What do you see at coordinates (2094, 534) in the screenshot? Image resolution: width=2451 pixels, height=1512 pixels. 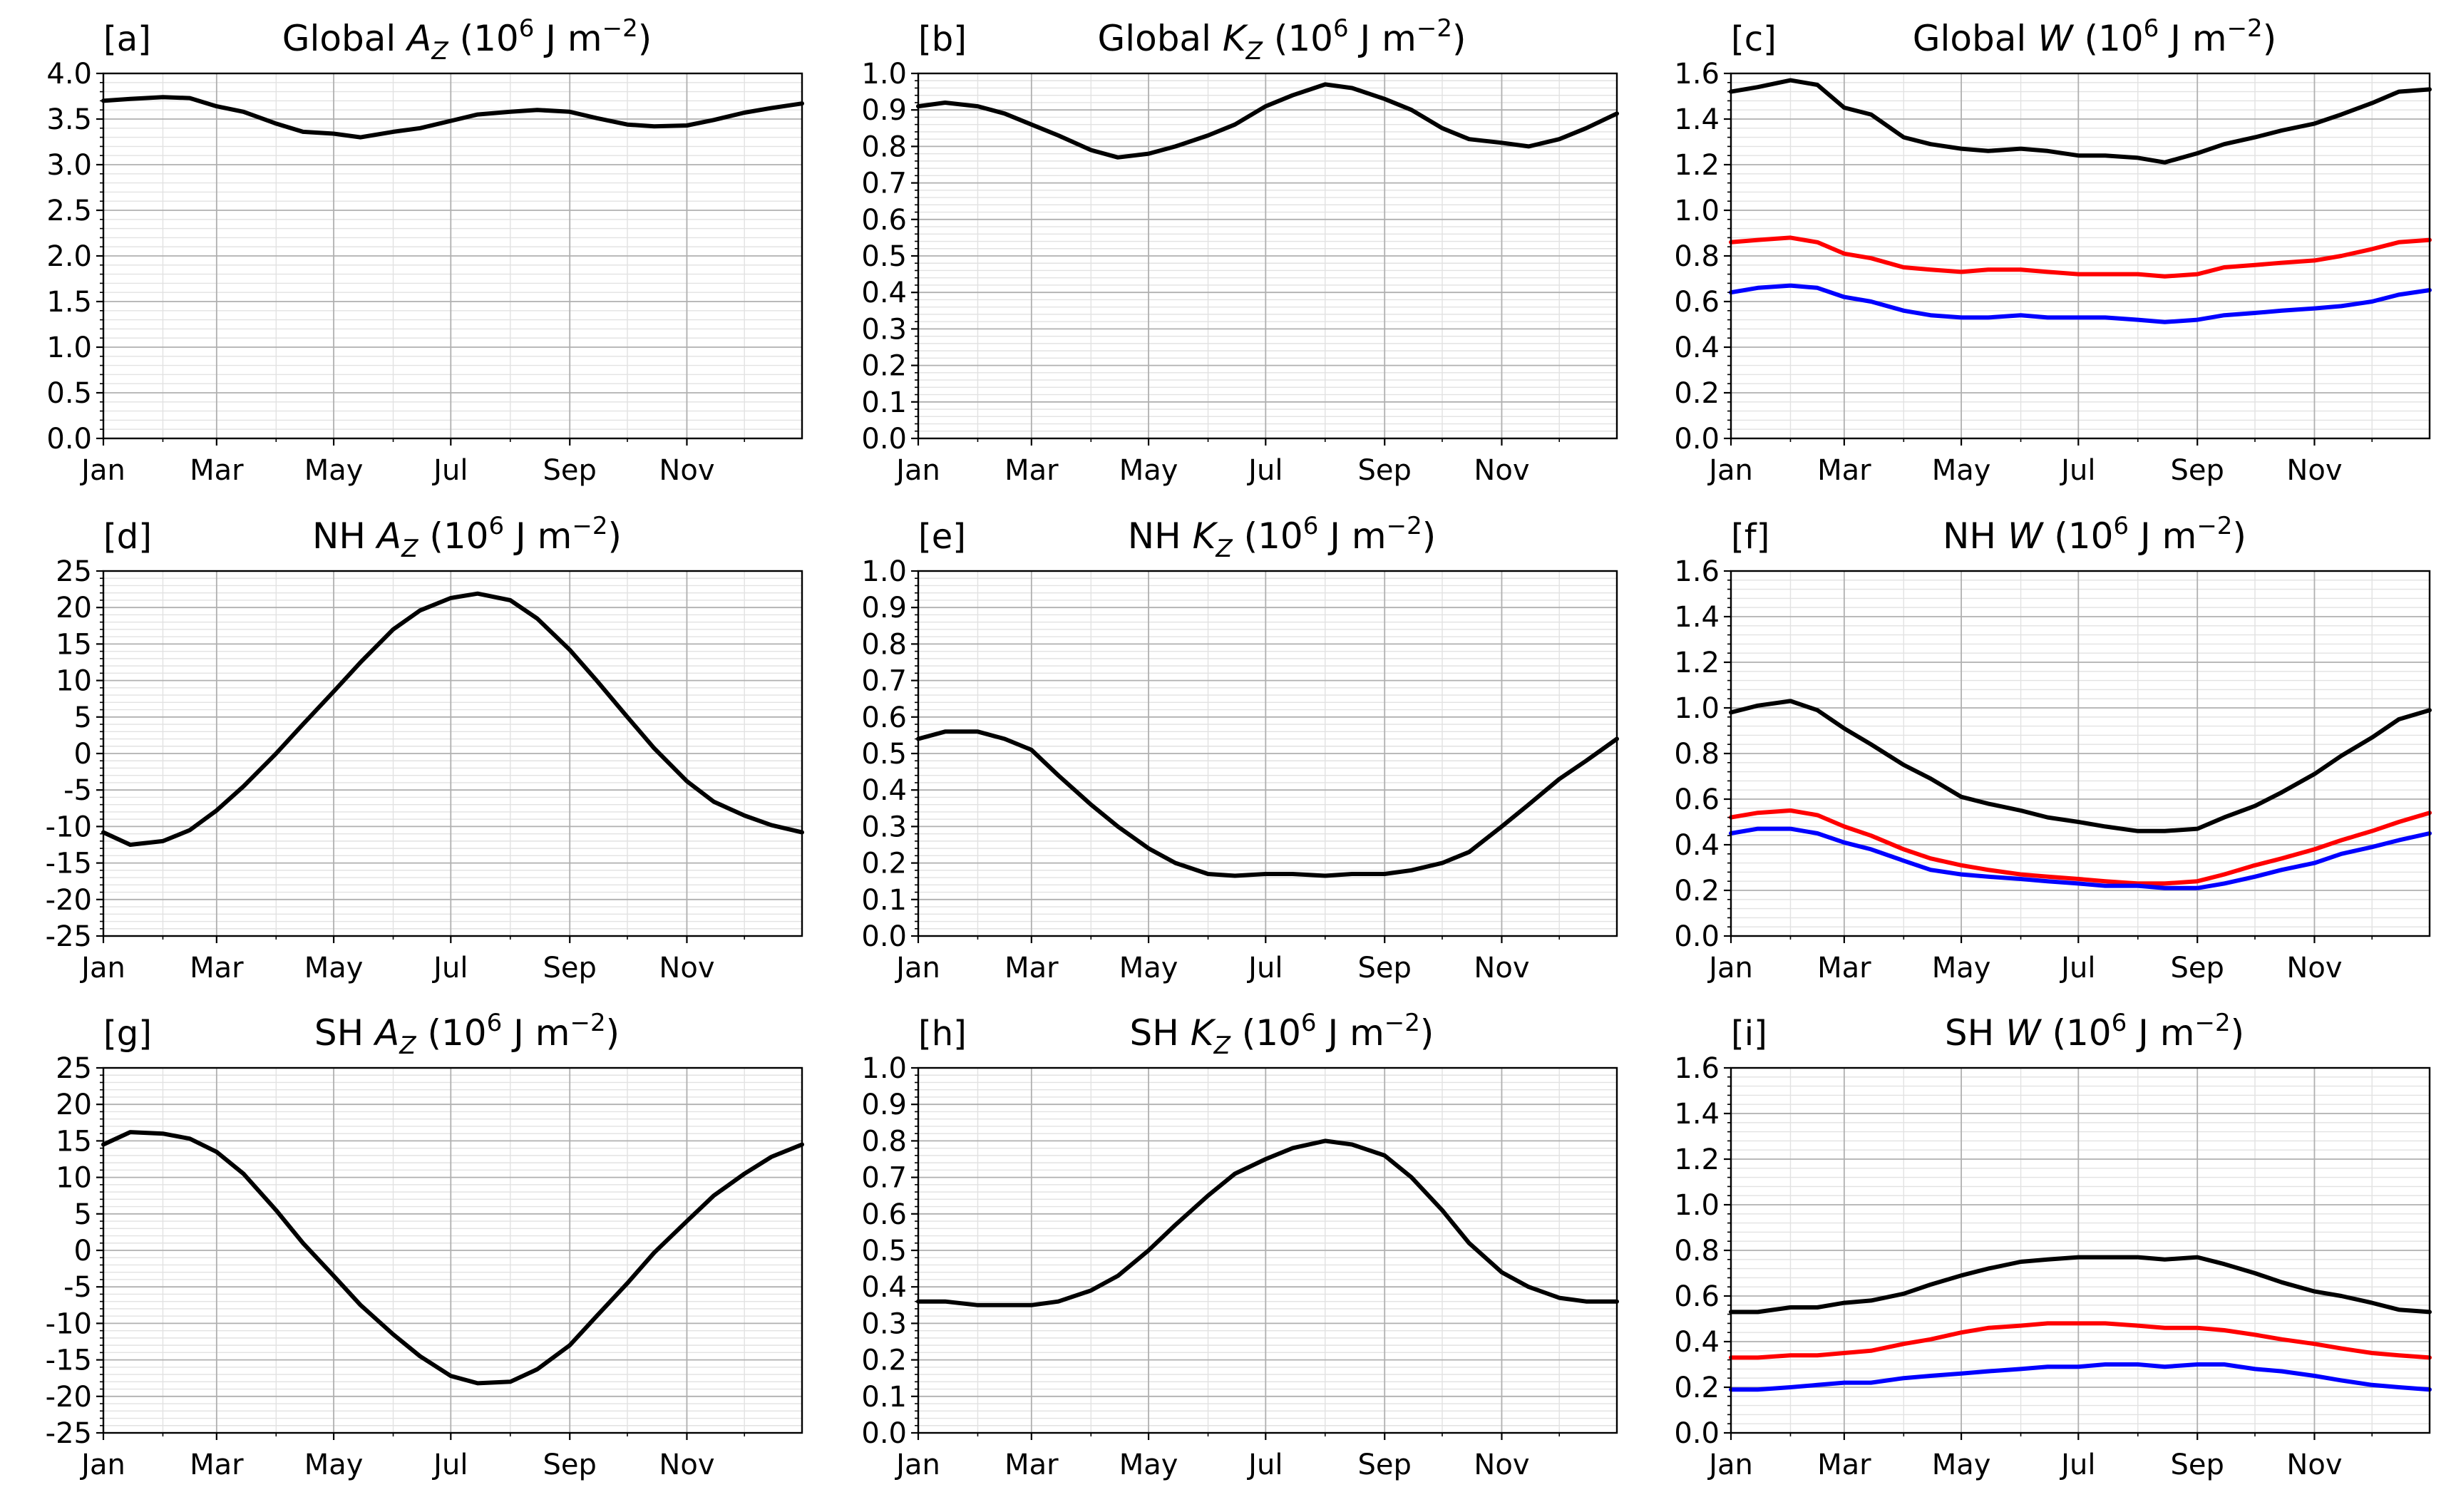 I see `panel-title: NH W (106 J m−2)` at bounding box center [2094, 534].